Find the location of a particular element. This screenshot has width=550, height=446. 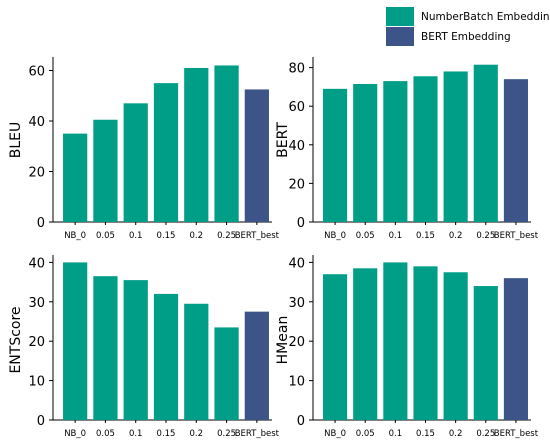

bleu-x-tick-label: 0.15 is located at coordinates (166, 236).